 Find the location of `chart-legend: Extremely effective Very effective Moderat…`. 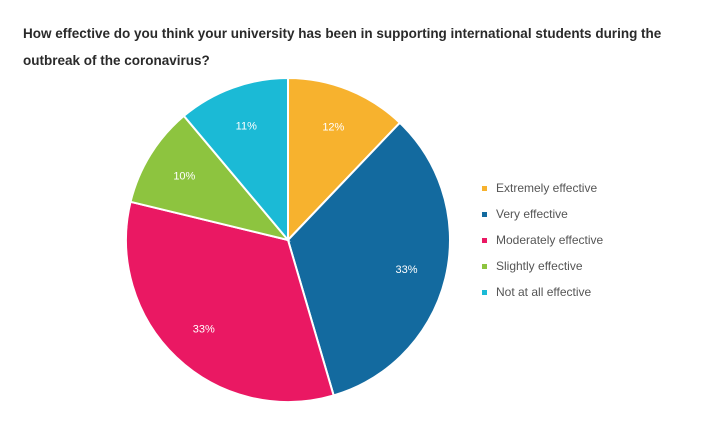

chart-legend: Extremely effective Very effective Moderat… is located at coordinates (542, 240).